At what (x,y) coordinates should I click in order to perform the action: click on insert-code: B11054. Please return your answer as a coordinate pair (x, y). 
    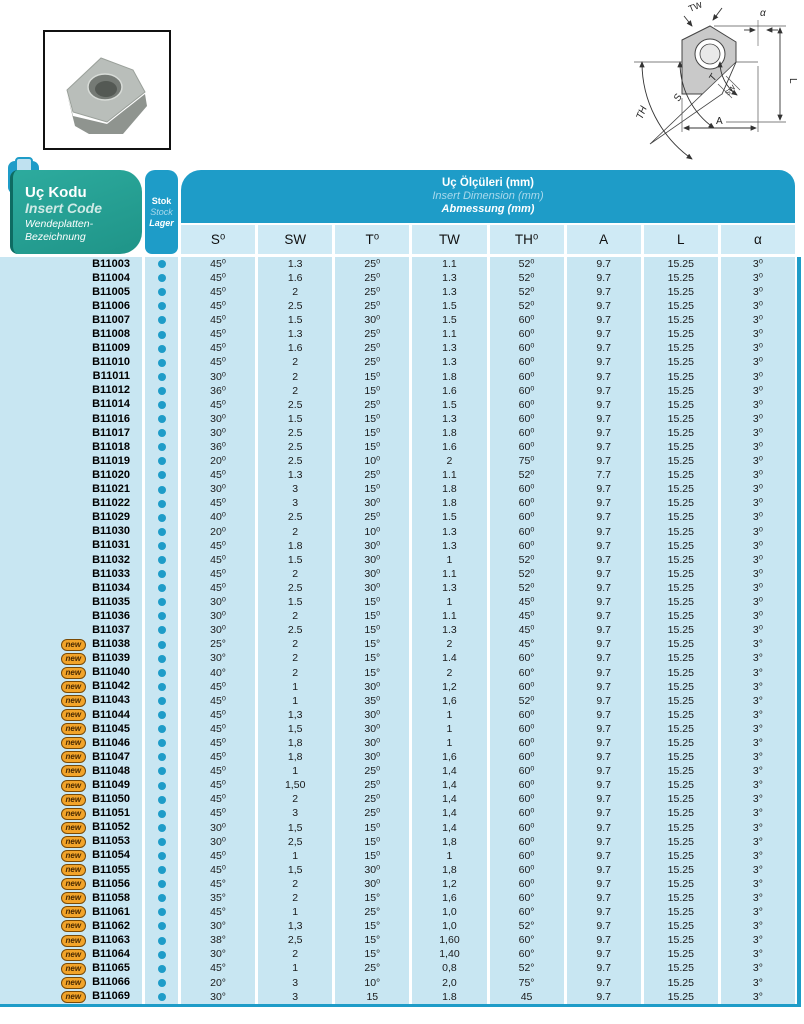
    Looking at the image, I should click on (111, 855).